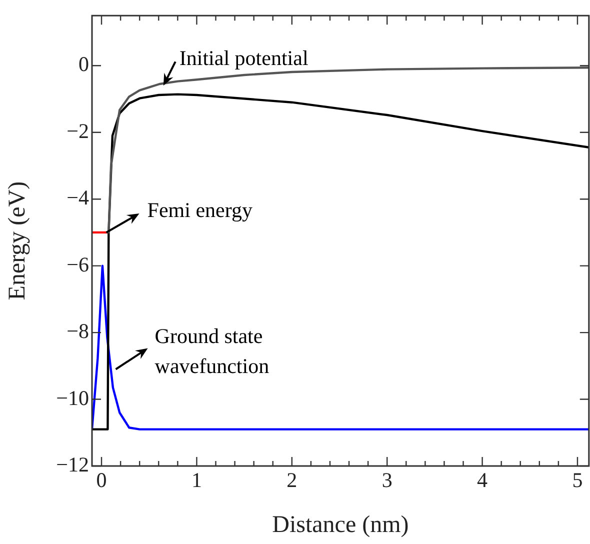  Describe the element at coordinates (196, 480) in the screenshot. I see `x-tick-label: 1` at that location.